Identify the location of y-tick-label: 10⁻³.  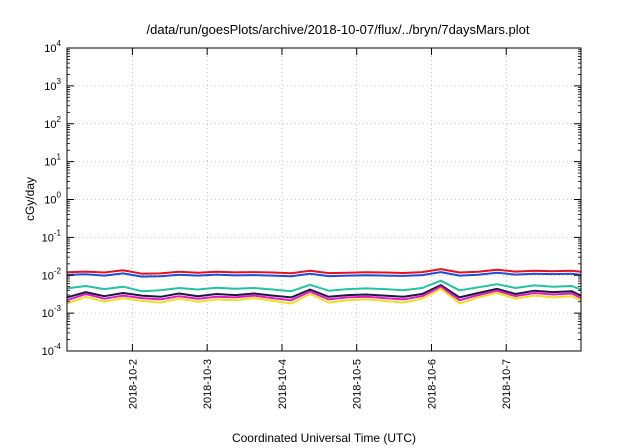
(52, 312).